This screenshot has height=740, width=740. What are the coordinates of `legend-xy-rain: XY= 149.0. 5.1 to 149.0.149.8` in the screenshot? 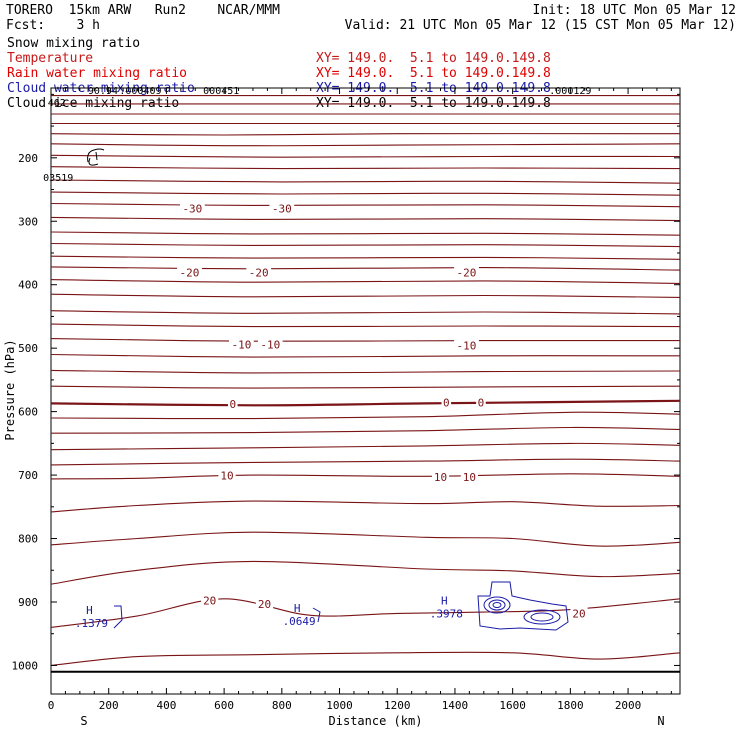 It's located at (433, 73).